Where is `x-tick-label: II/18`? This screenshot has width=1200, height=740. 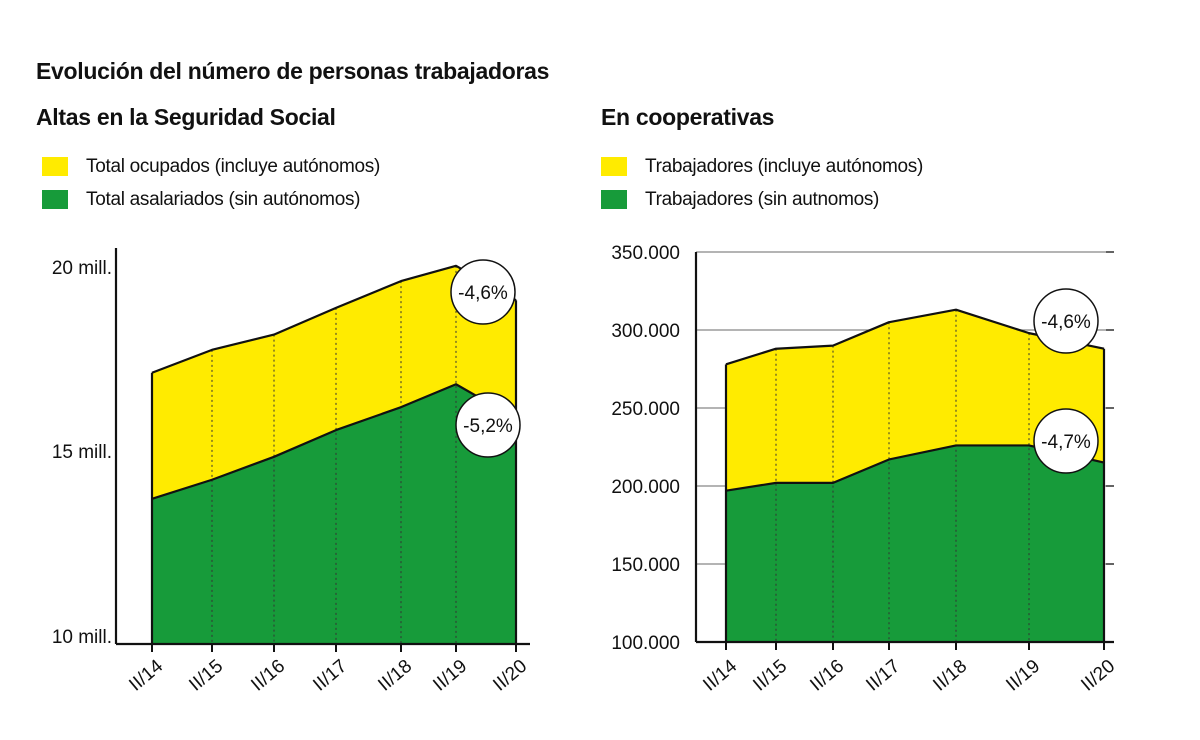
x-tick-label: II/18 is located at coordinates (950, 676).